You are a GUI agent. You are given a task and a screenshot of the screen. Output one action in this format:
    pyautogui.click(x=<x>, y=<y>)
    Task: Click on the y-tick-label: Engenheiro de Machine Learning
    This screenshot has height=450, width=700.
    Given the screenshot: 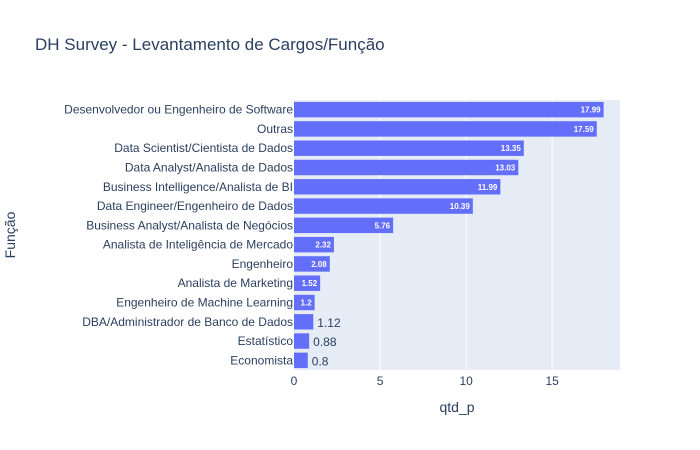 What is the action you would take?
    pyautogui.click(x=204, y=303)
    